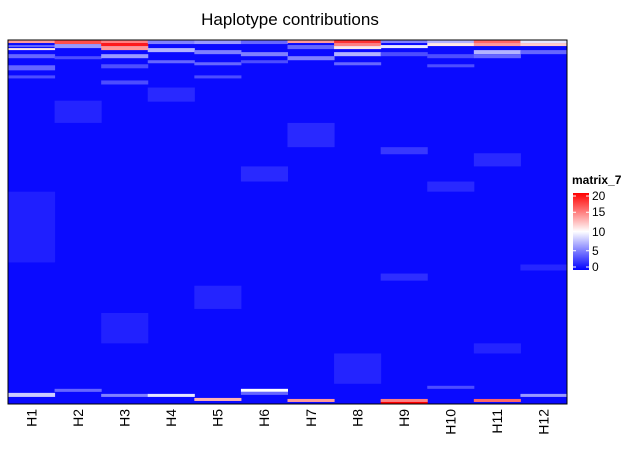 This screenshot has width=636, height=449. I want to click on heatmap-column-H6, so click(264, 222).